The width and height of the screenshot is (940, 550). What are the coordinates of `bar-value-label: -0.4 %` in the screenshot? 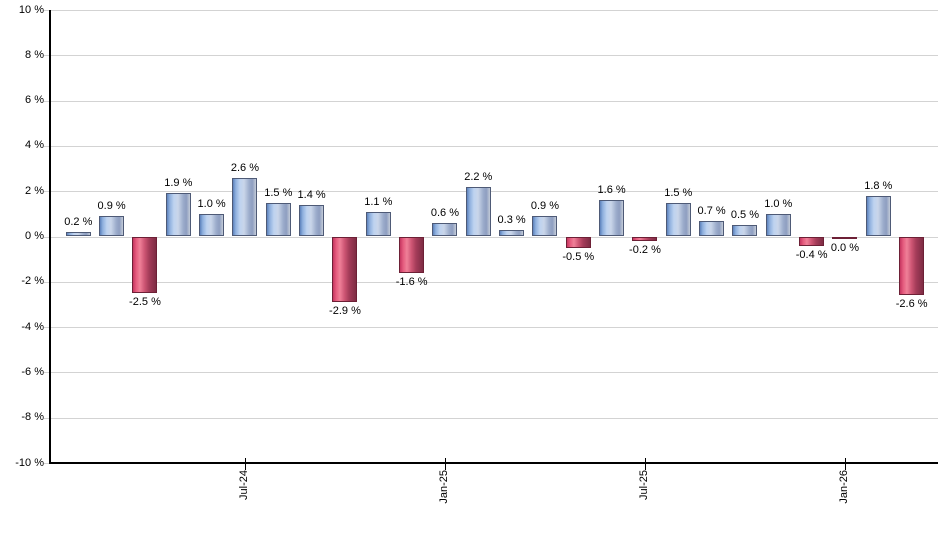 It's located at (811, 254).